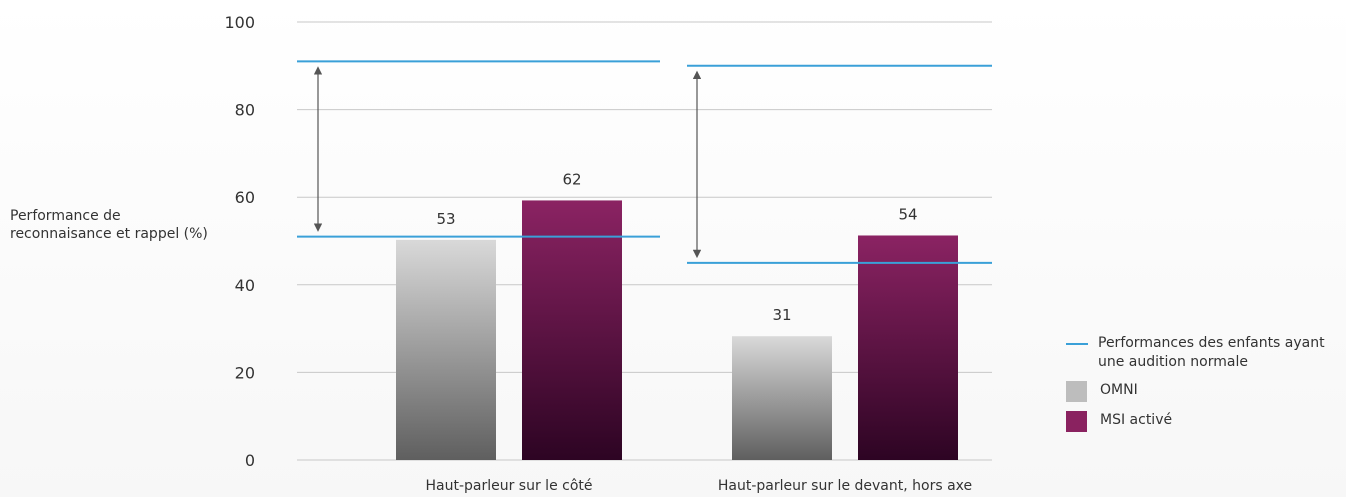 This screenshot has width=1346, height=497. I want to click on y-tick-label: 100, so click(239, 22).